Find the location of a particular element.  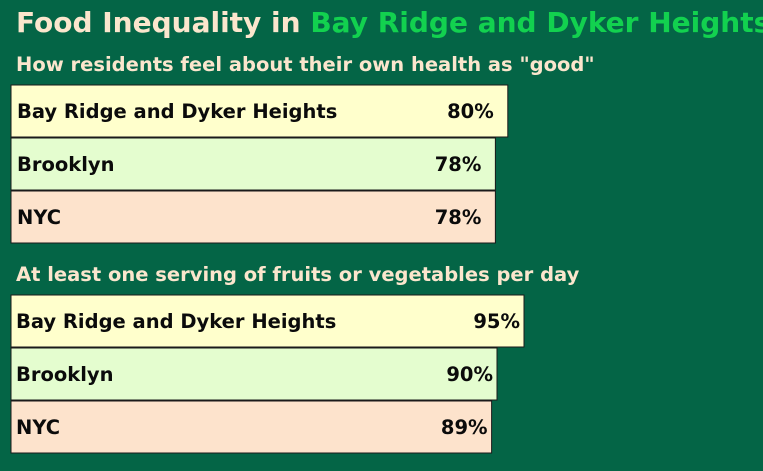

title-prefix: Food Inequality in is located at coordinates (158, 22).